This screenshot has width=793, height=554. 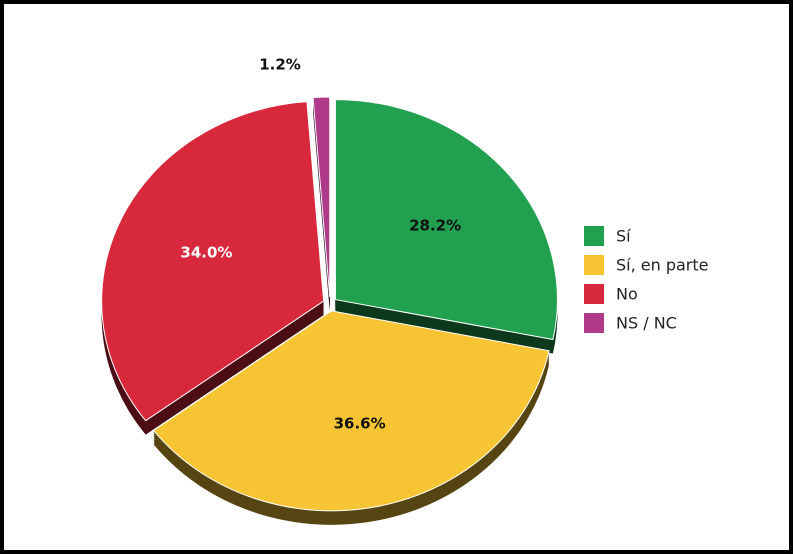 I want to click on legend-label: No, so click(x=627, y=294).